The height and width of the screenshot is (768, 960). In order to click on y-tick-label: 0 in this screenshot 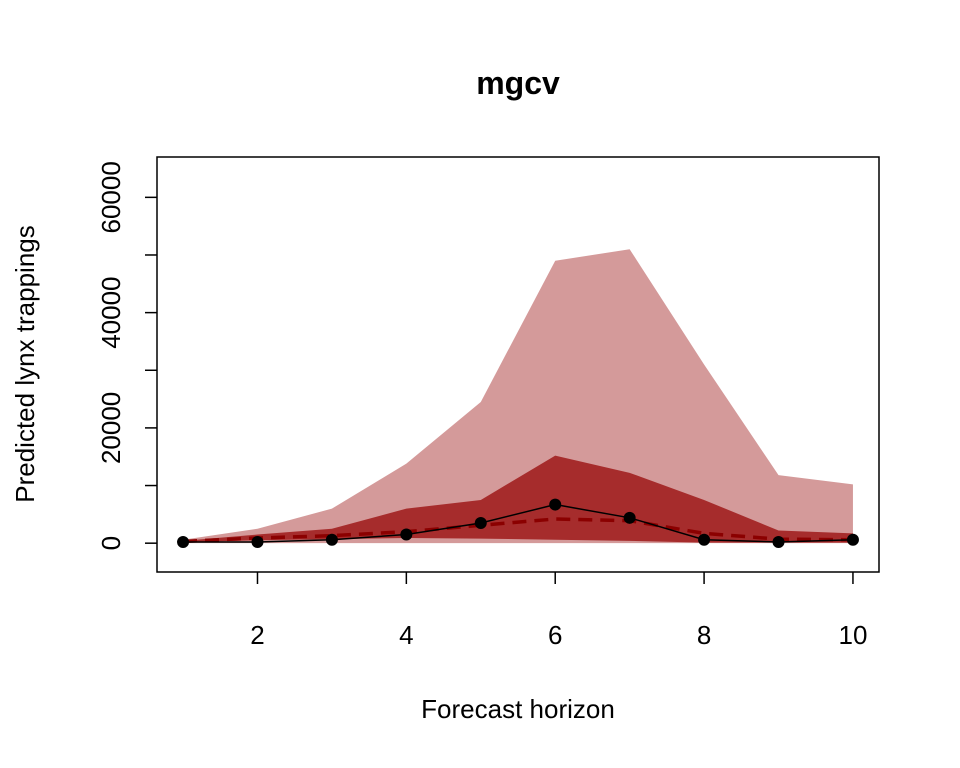, I will do `click(111, 543)`.